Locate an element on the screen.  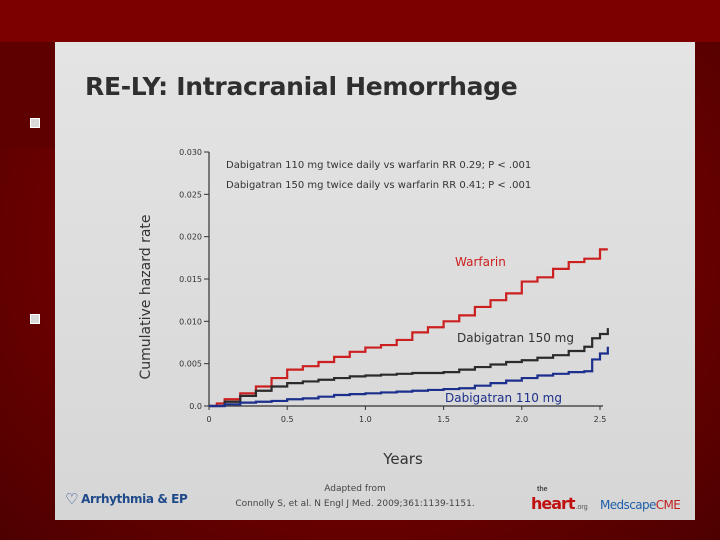
logo-heart-the: the is located at coordinates (542, 489).